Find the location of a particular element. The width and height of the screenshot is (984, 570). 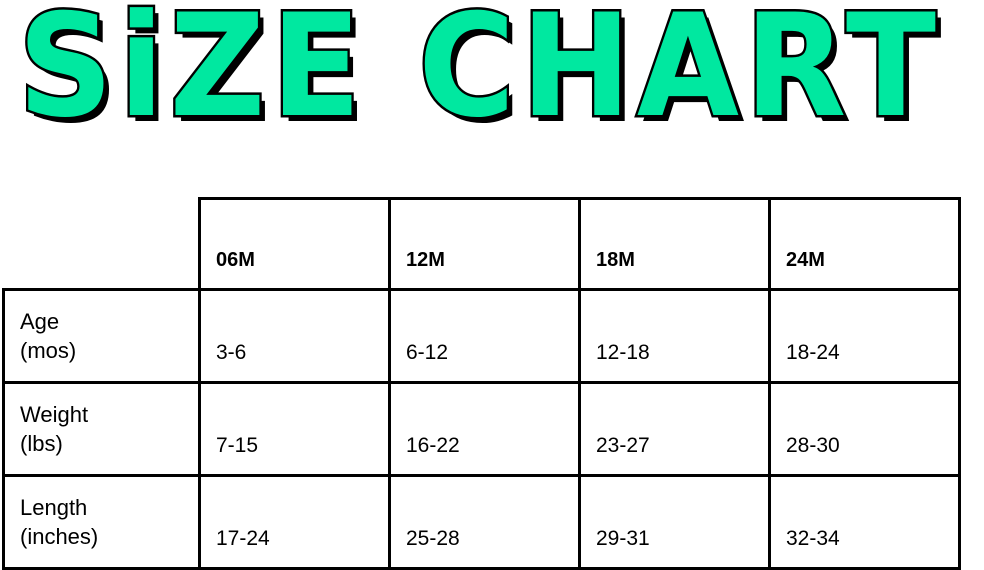

row-label-length: Length (inches) is located at coordinates (101, 522).